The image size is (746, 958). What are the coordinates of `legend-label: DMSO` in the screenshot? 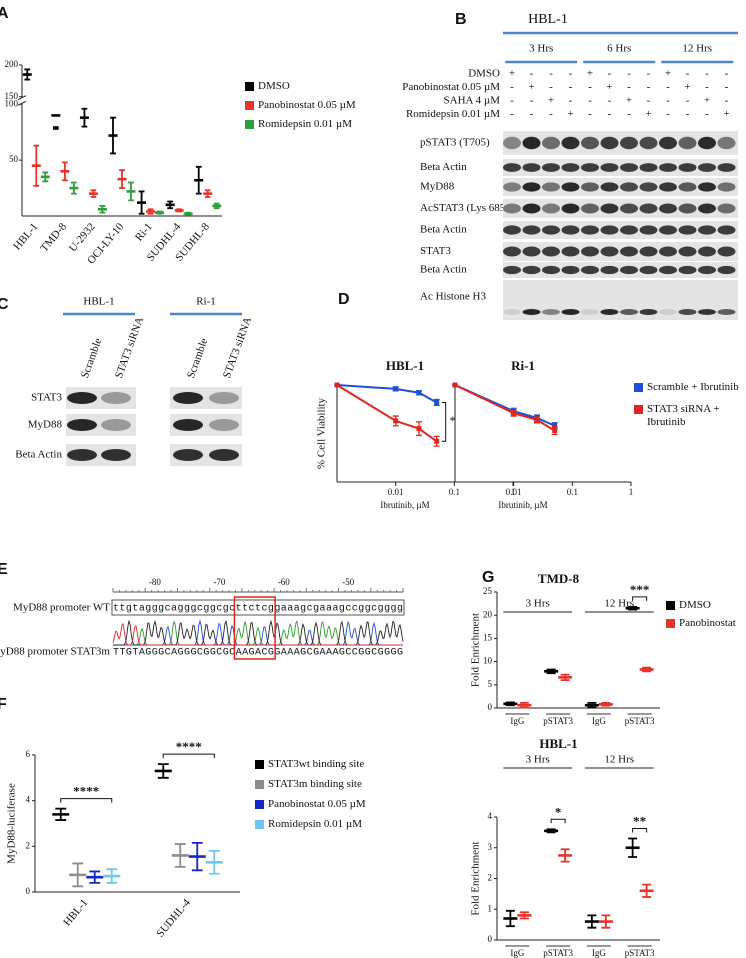 It's located at (695, 605).